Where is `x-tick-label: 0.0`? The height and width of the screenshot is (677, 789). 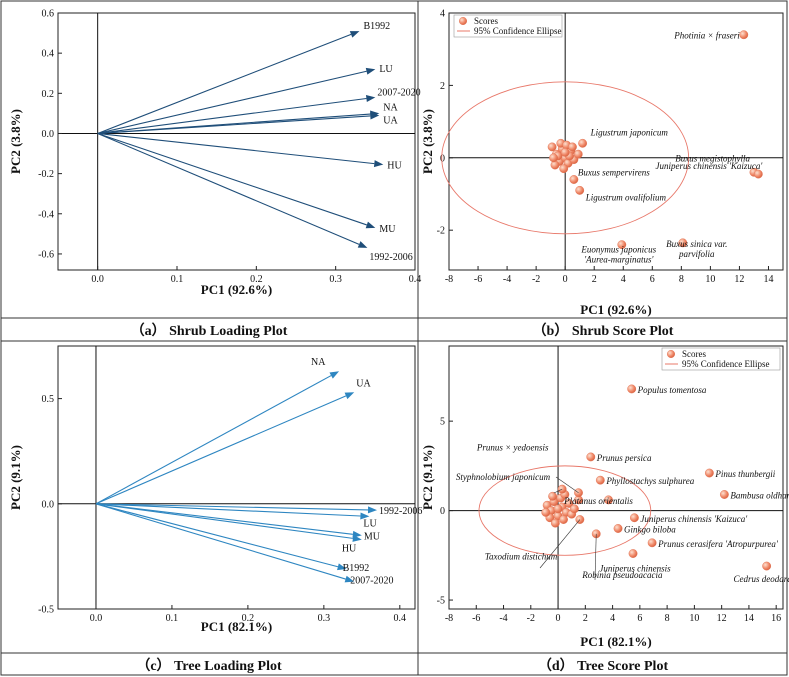
x-tick-label: 0.0 is located at coordinates (96, 618).